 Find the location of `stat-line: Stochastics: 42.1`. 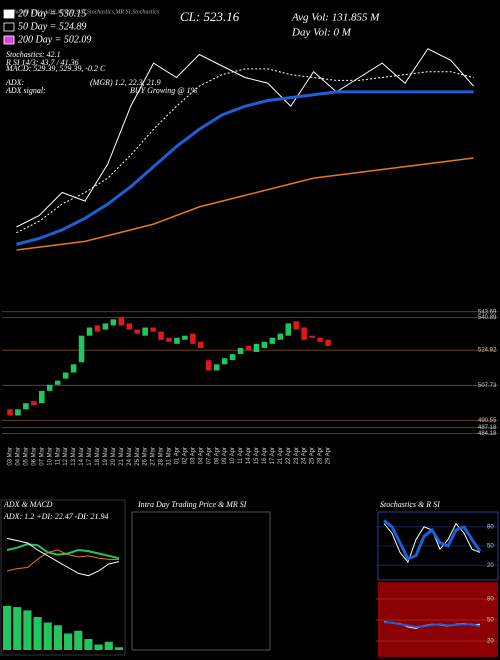

stat-line: Stochastics: 42.1 is located at coordinates (33, 54).